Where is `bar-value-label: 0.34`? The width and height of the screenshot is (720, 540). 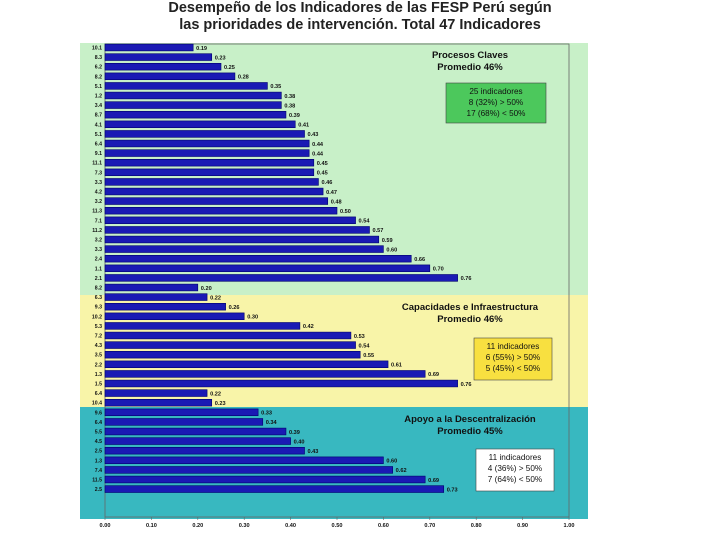
bar-value-label: 0.34 is located at coordinates (272, 423).